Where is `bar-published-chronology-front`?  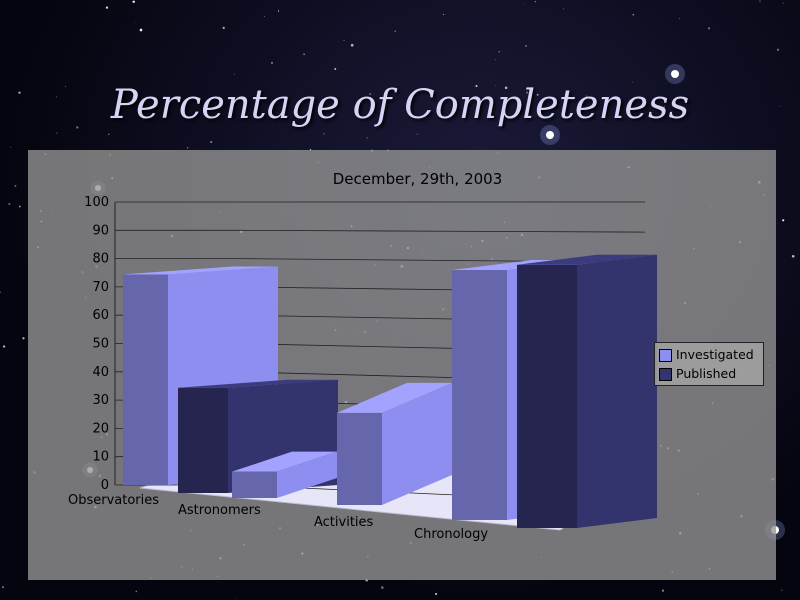 bar-published-chronology-front is located at coordinates (547, 396).